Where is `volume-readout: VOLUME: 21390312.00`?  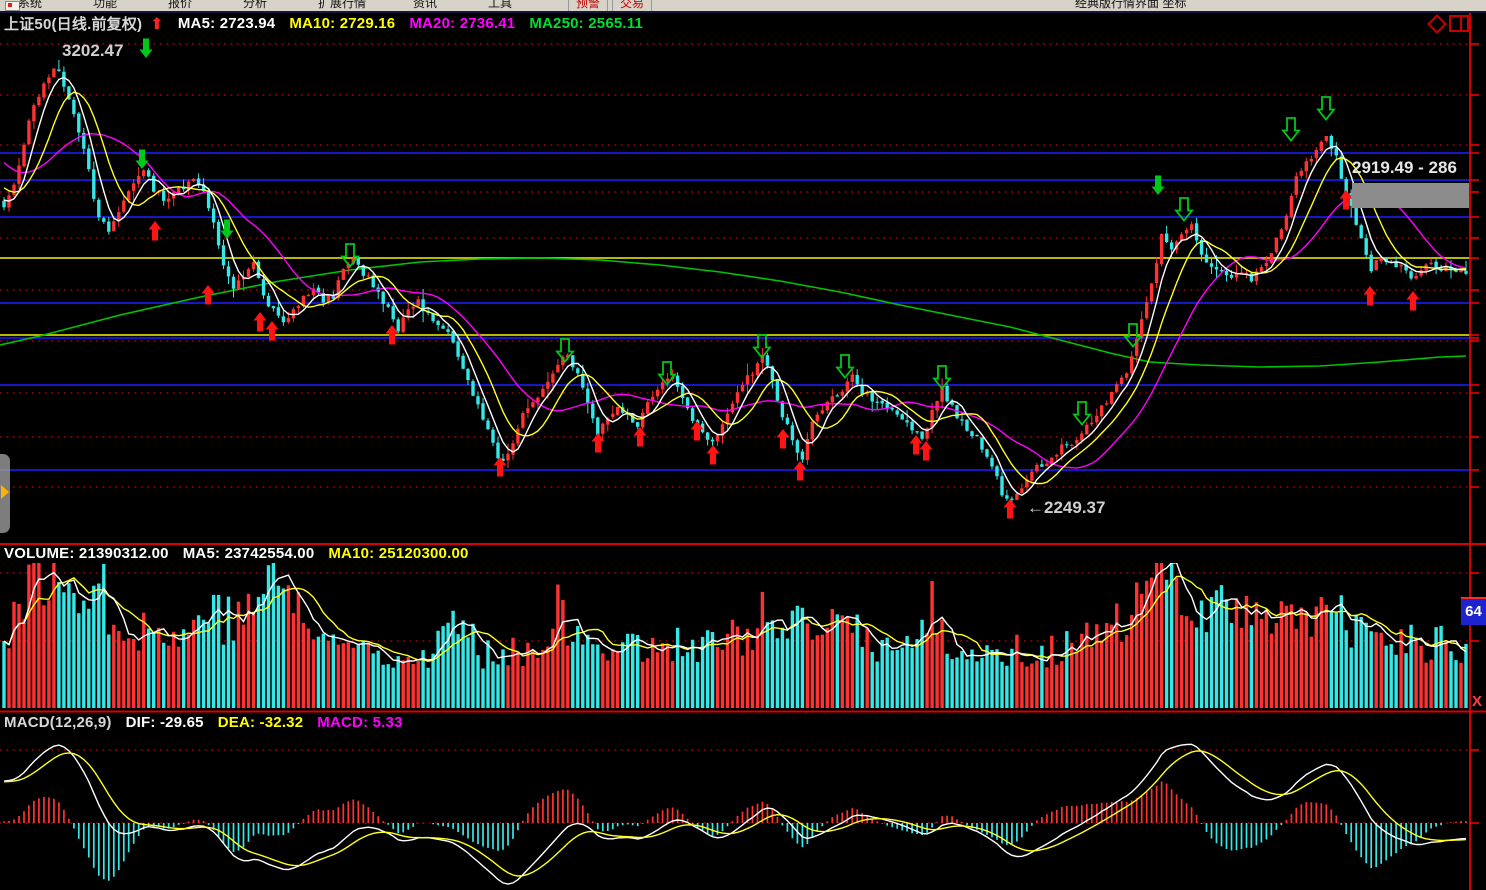
volume-readout: VOLUME: 21390312.00 is located at coordinates (86, 553).